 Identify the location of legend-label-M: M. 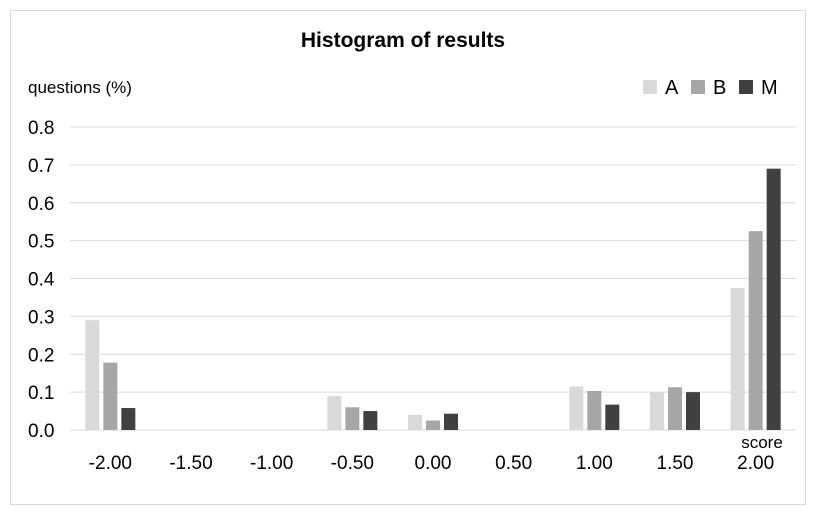
(769, 88).